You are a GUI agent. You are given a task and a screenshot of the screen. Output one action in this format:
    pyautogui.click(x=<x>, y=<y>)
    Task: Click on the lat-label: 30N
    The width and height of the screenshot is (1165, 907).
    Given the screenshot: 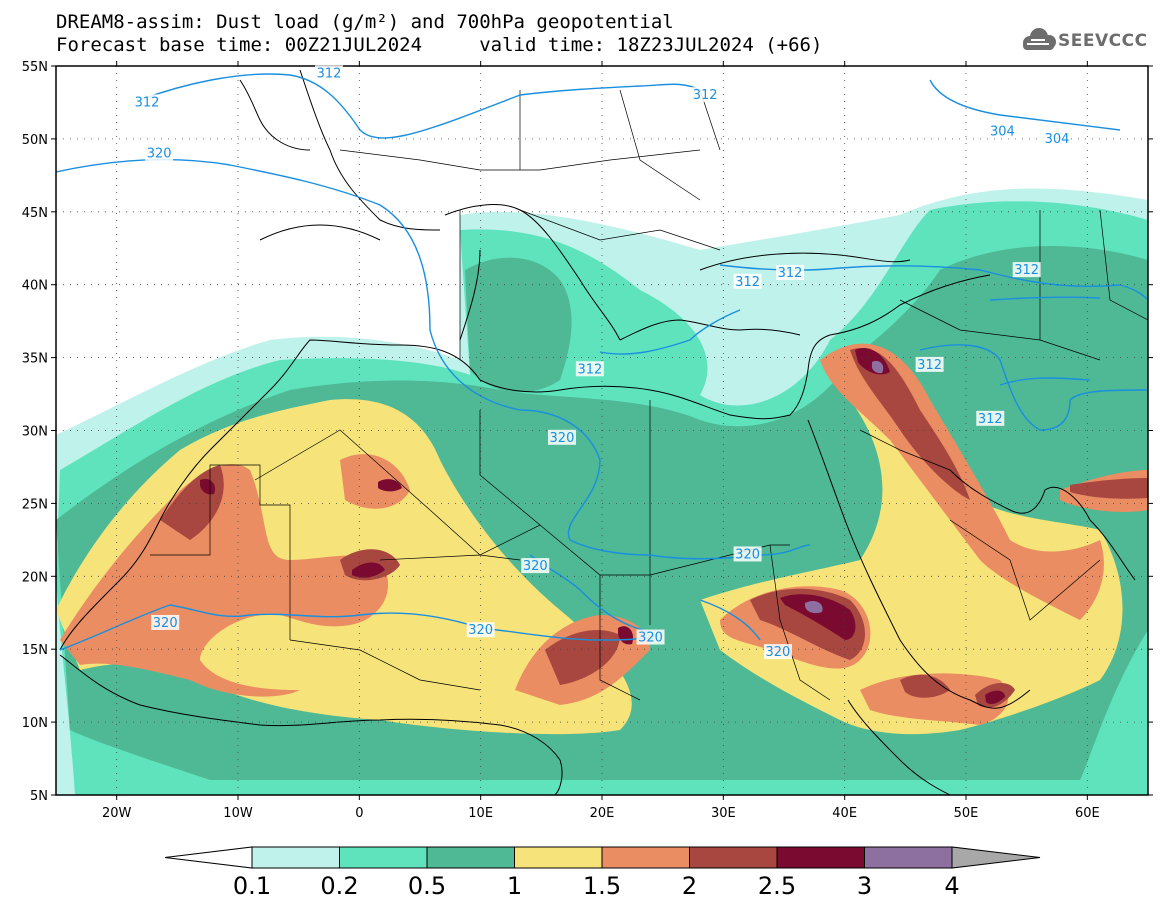 What is the action you would take?
    pyautogui.click(x=35, y=432)
    